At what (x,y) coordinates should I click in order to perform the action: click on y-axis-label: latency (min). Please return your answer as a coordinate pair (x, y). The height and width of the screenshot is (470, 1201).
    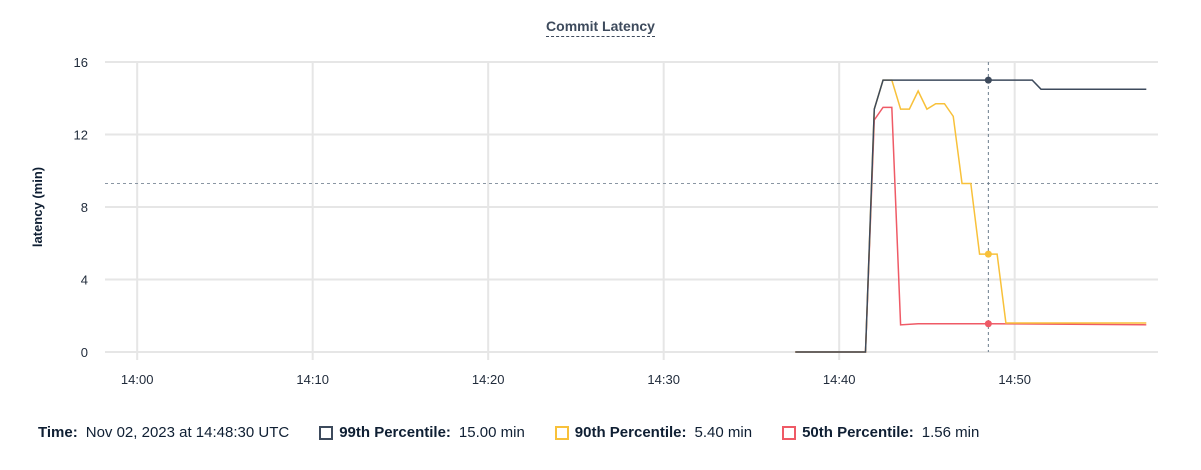
    Looking at the image, I should click on (37, 207).